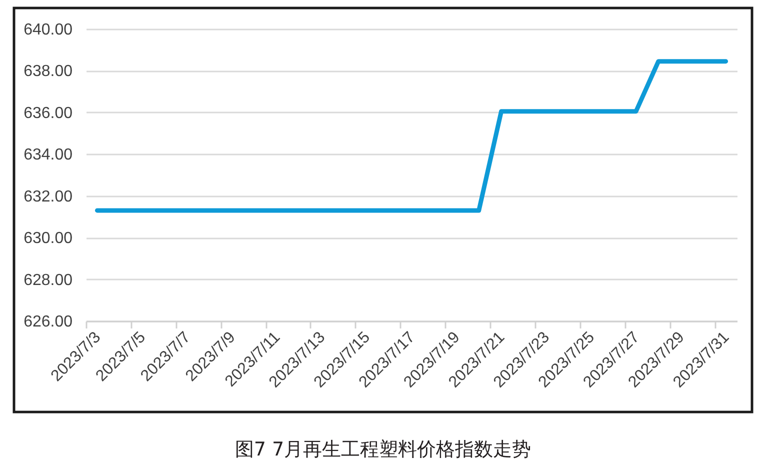 The width and height of the screenshot is (766, 462). What do you see at coordinates (383, 449) in the screenshot?
I see `text: 图7 7月再生工程塑料价格指数走势` at bounding box center [383, 449].